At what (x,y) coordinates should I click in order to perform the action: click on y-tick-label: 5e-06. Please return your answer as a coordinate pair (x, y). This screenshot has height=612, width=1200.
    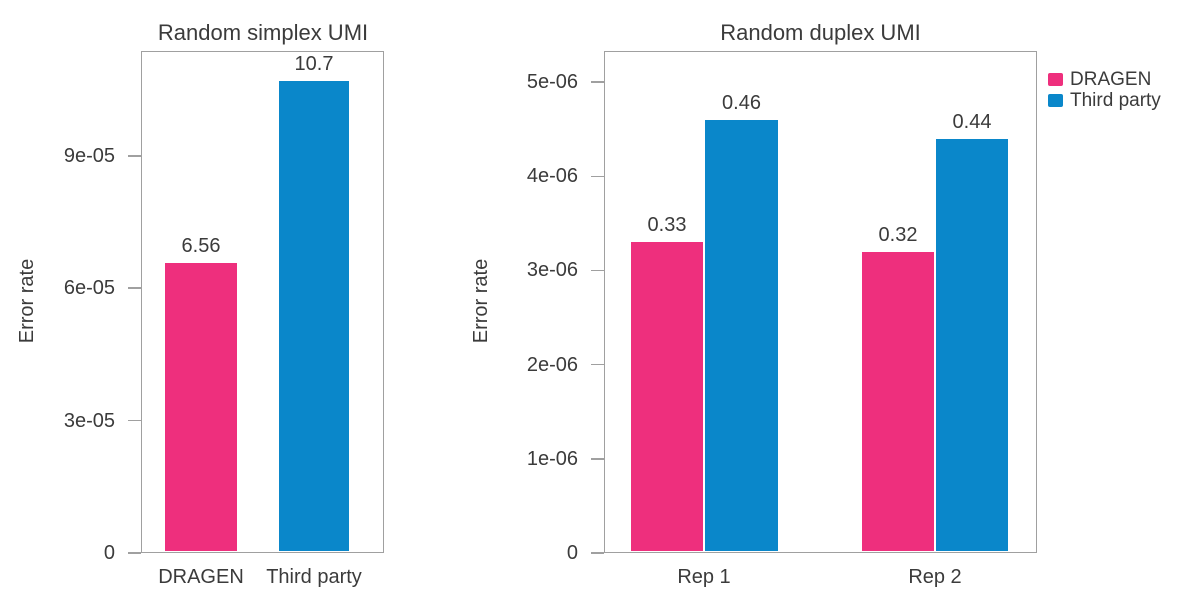
    Looking at the image, I should click on (552, 82).